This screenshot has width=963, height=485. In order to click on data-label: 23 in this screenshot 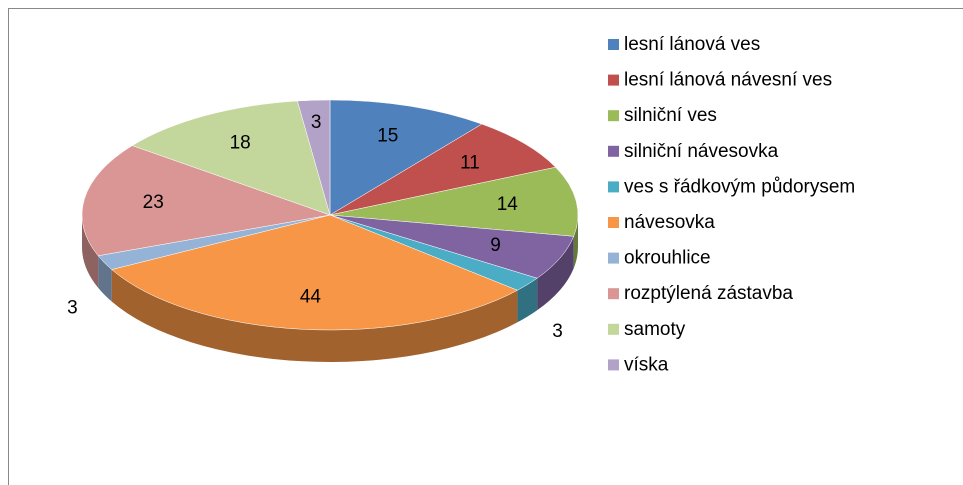, I will do `click(153, 202)`.